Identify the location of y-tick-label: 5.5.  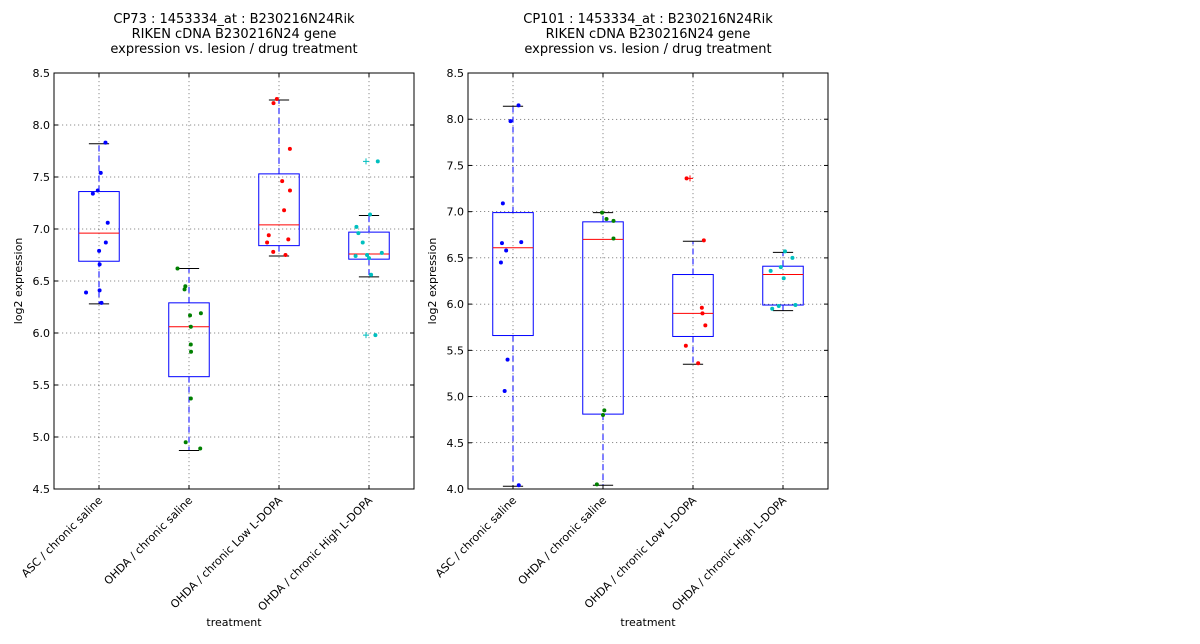
(456, 350).